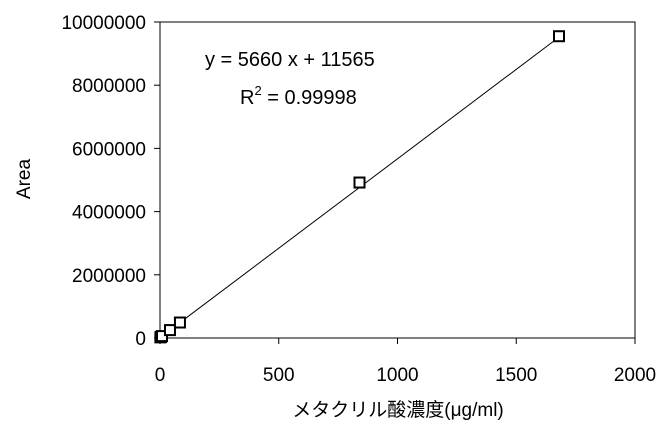 Image resolution: width=662 pixels, height=423 pixels. I want to click on x-tick-label: 500, so click(279, 375).